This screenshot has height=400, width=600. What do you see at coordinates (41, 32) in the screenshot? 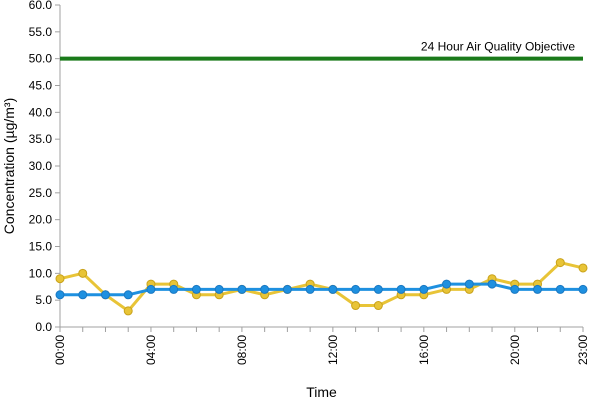
I see `y-tick-label: 55.0` at bounding box center [41, 32].